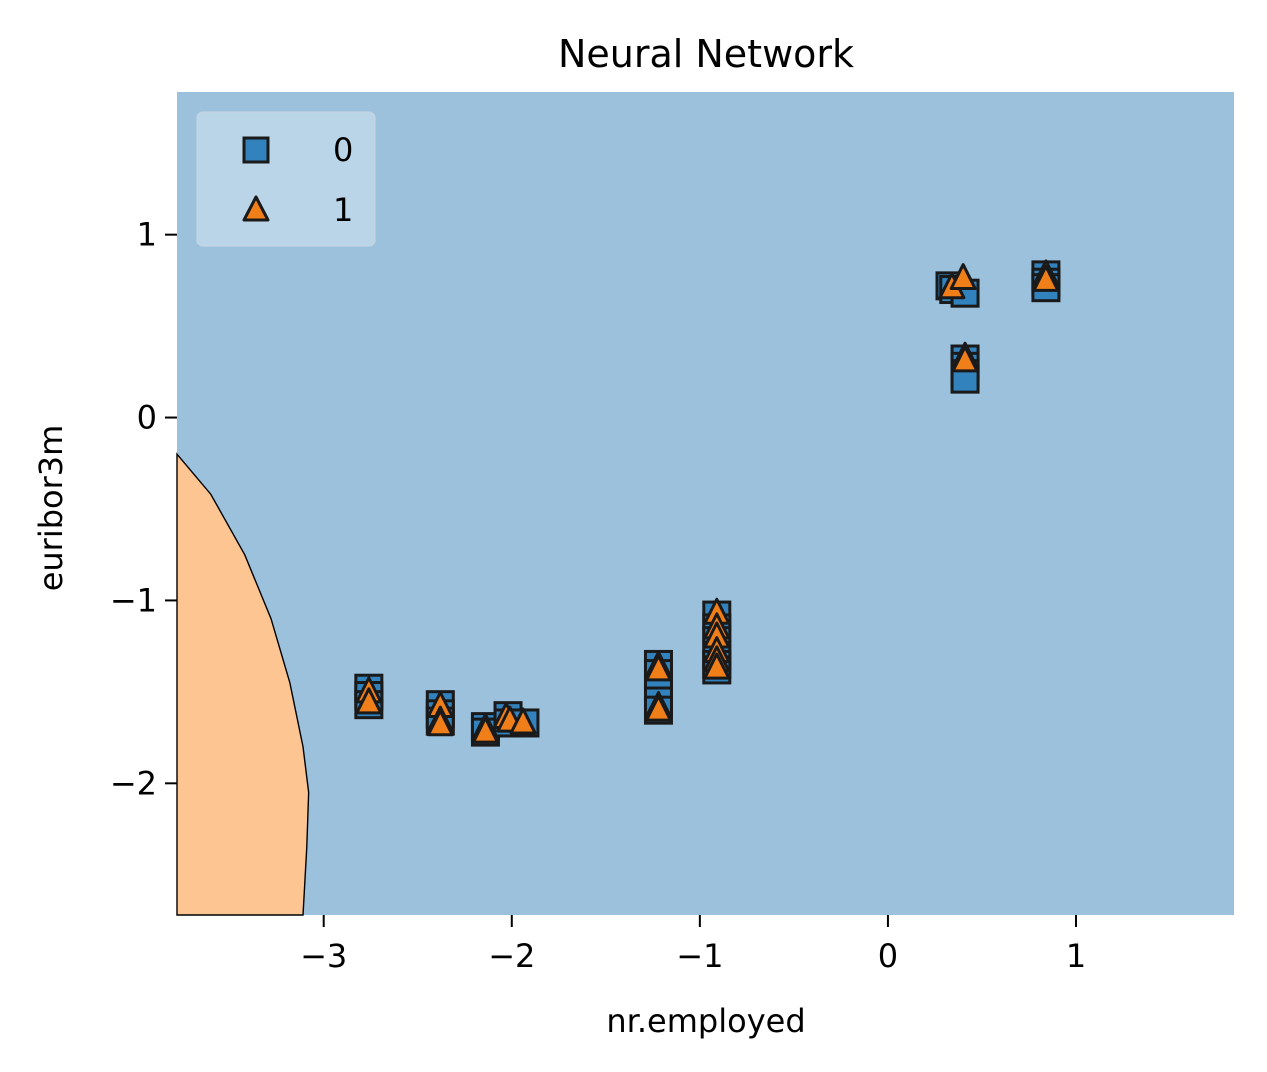 The image size is (1267, 1072). What do you see at coordinates (323, 956) in the screenshot?
I see `x-tick-label: −3` at bounding box center [323, 956].